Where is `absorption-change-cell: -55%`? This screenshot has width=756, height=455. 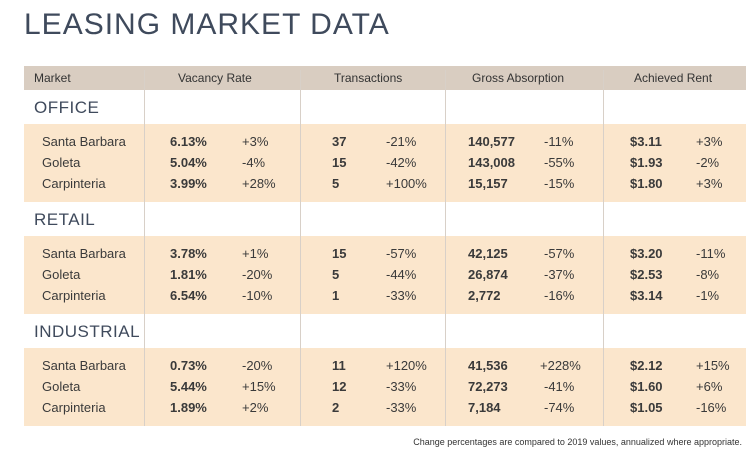 absorption-change-cell: -55% is located at coordinates (559, 162).